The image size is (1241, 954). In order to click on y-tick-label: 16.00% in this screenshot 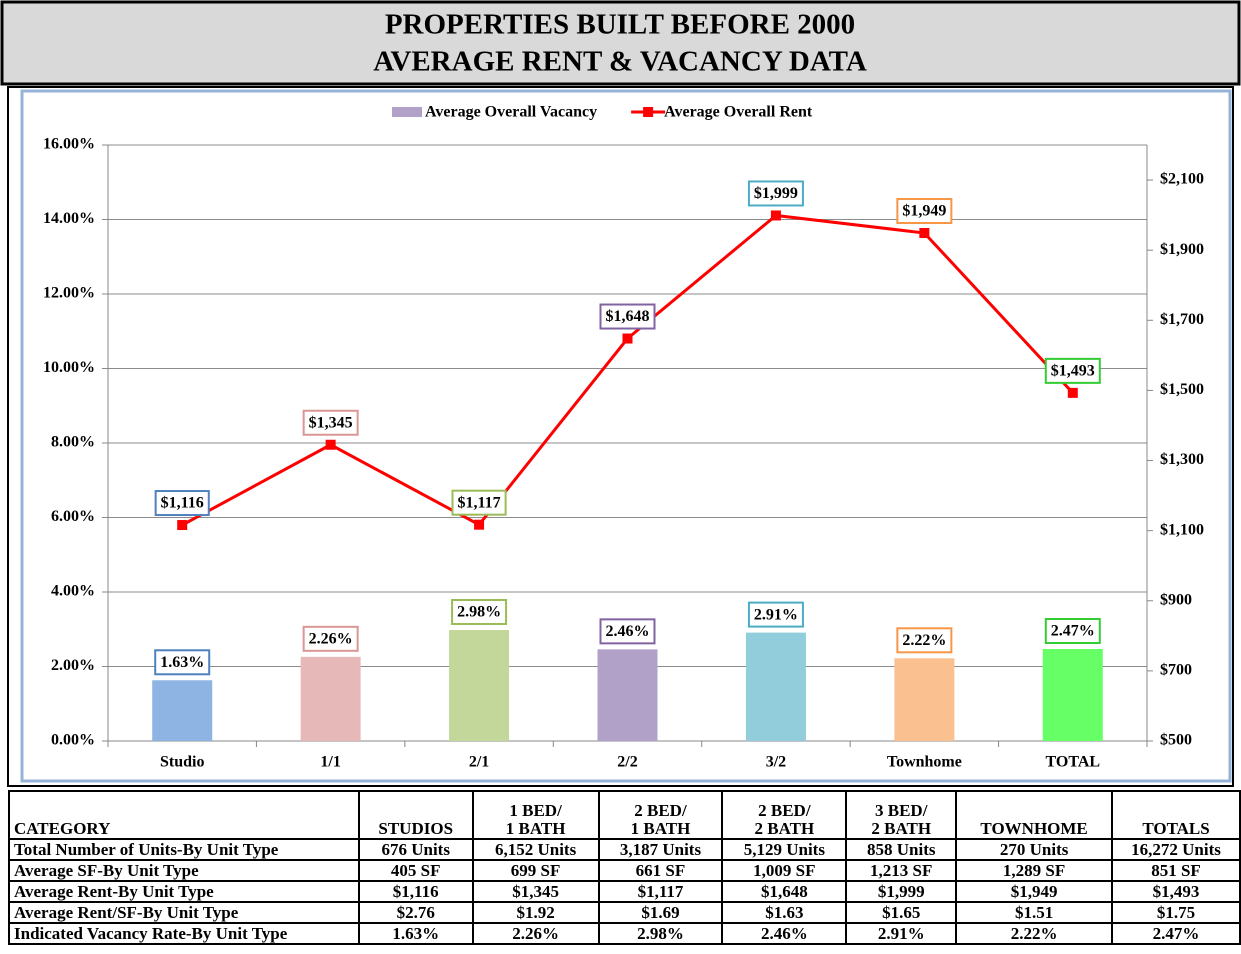, I will do `click(69, 144)`.